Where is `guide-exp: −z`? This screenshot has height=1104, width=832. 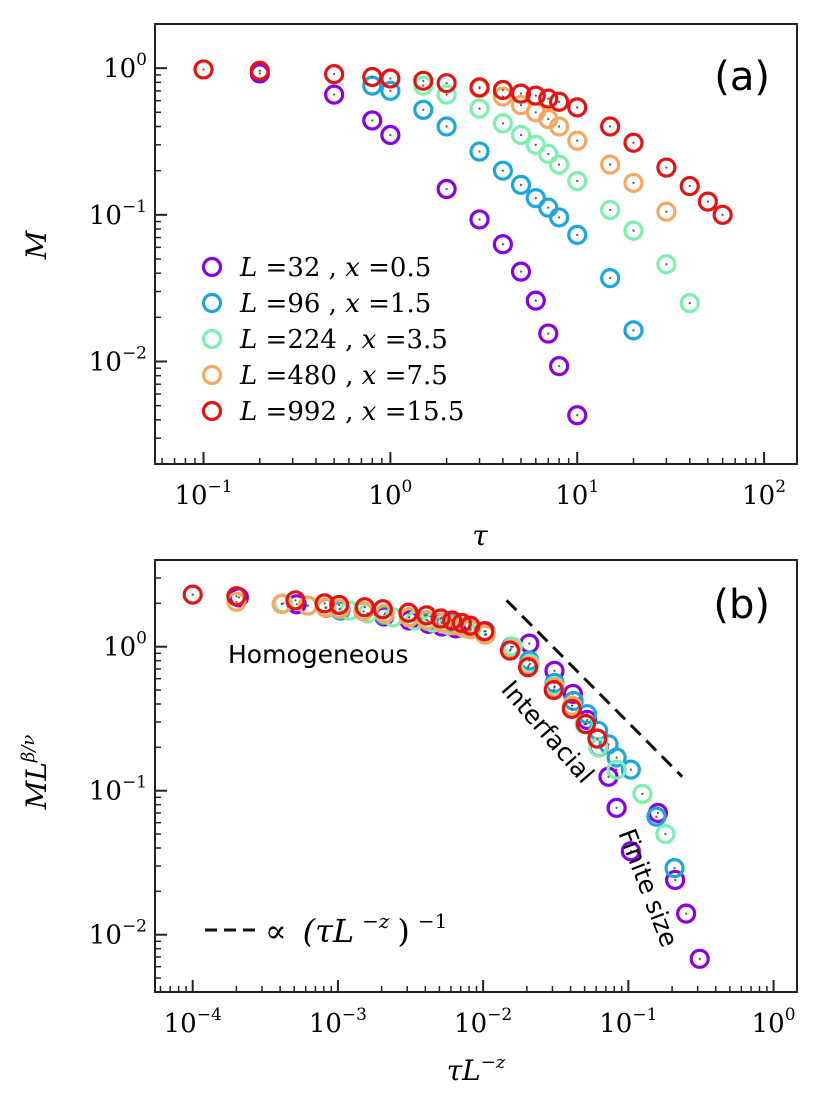
guide-exp: −z is located at coordinates (376, 921).